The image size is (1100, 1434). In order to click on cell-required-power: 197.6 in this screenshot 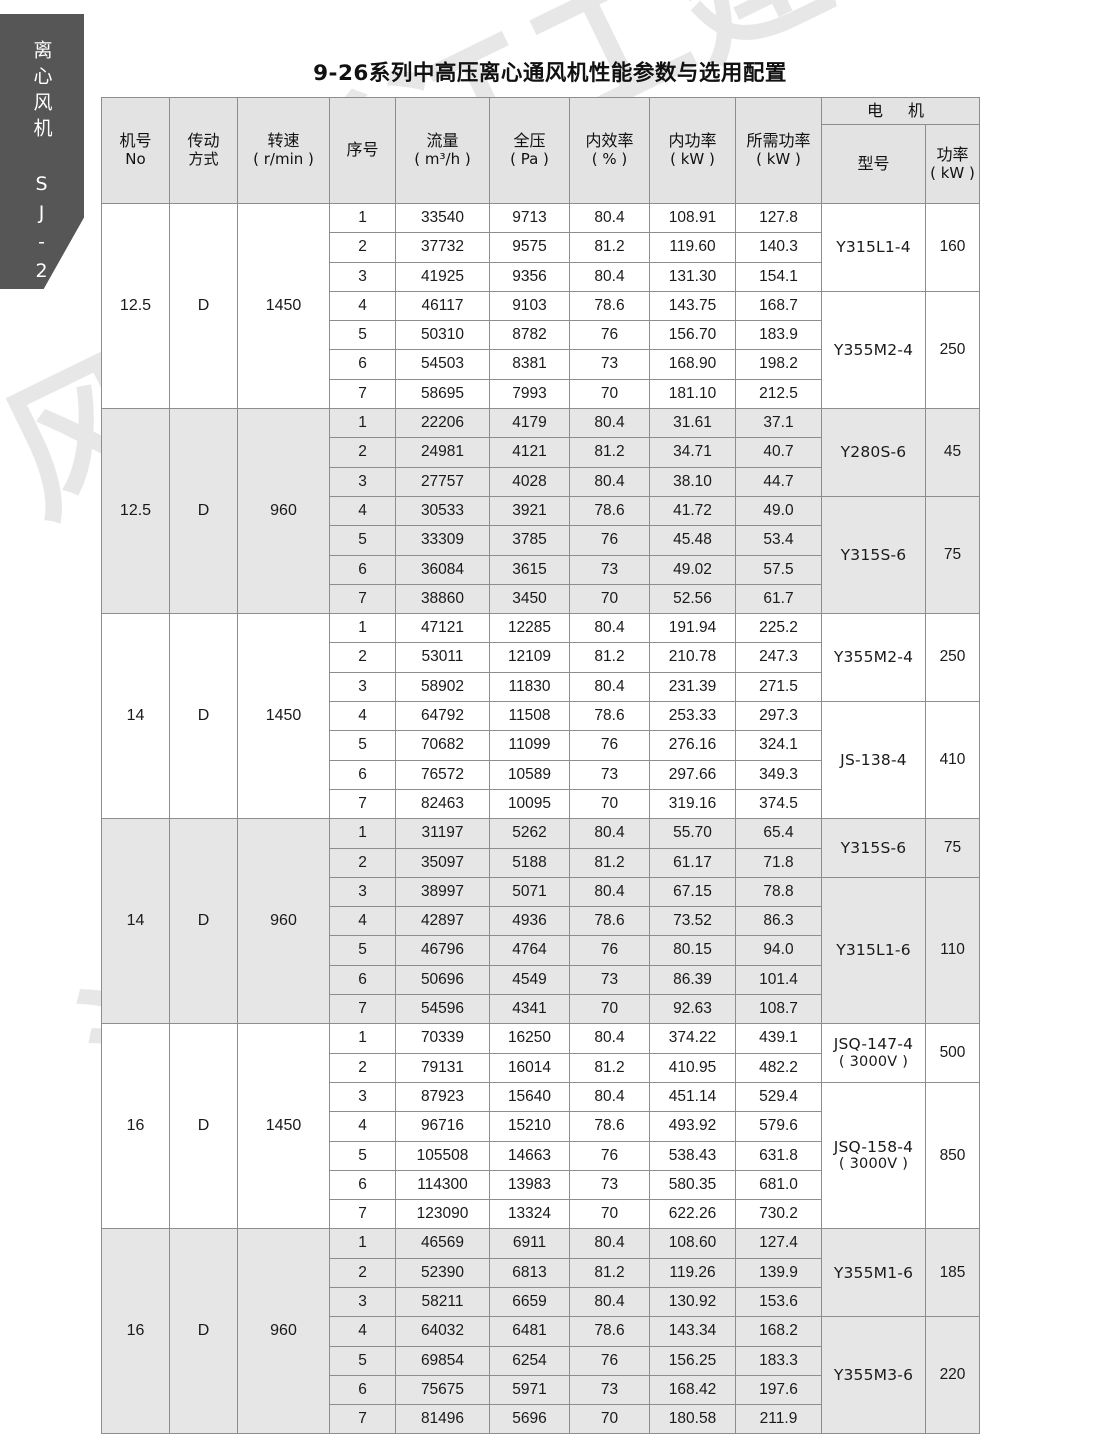, I will do `click(778, 1390)`.